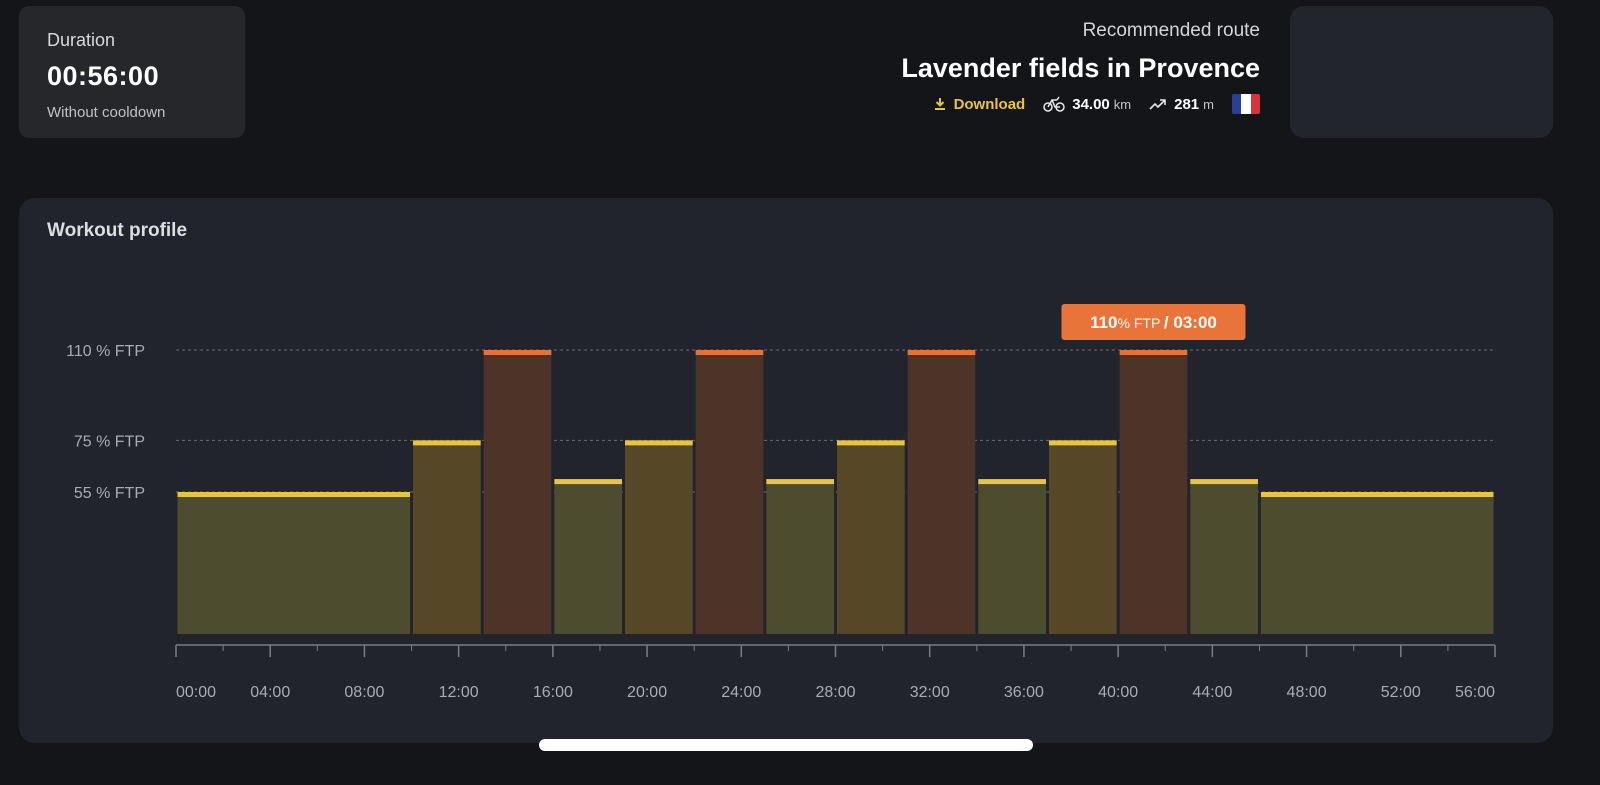 This screenshot has height=785, width=1600. What do you see at coordinates (459, 692) in the screenshot?
I see `x-tick-label: 12:00` at bounding box center [459, 692].